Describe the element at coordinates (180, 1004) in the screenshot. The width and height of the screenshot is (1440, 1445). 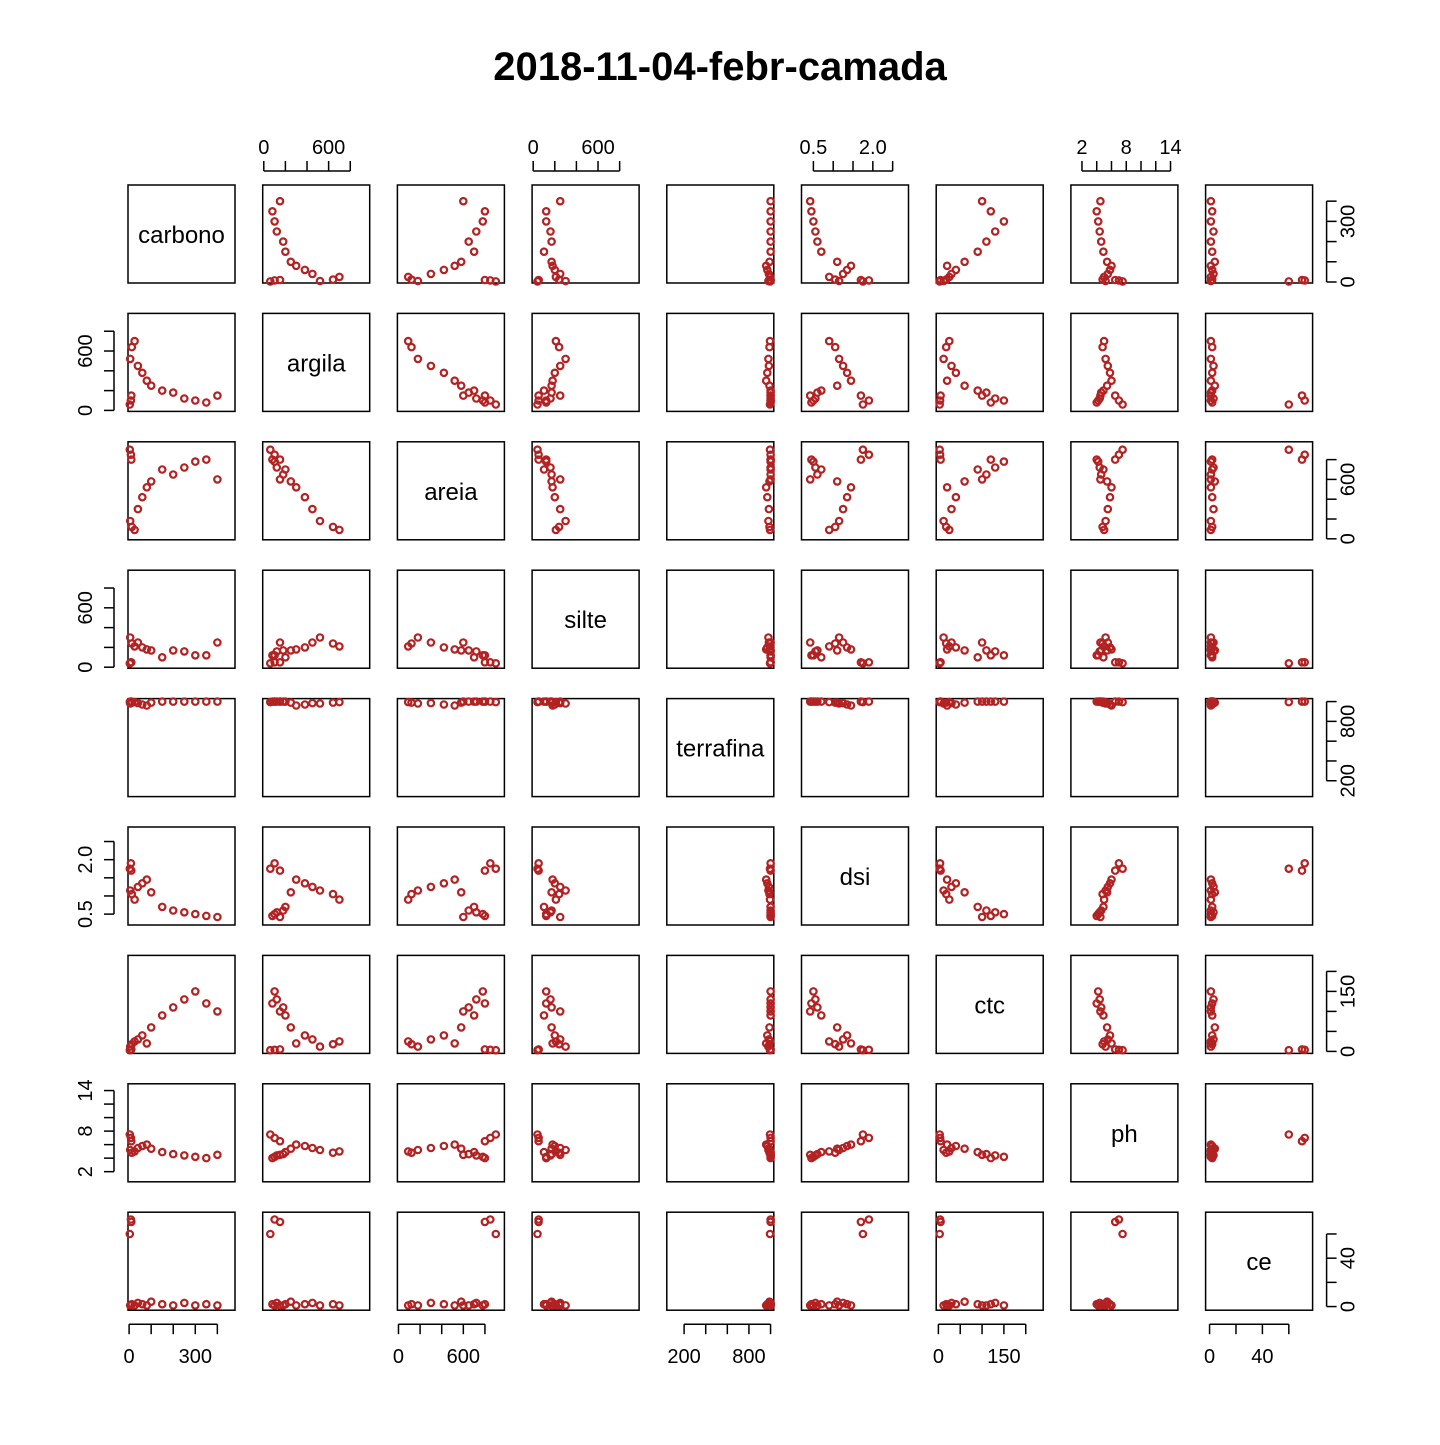
I see `panel-ctc-vs-carbono` at that location.